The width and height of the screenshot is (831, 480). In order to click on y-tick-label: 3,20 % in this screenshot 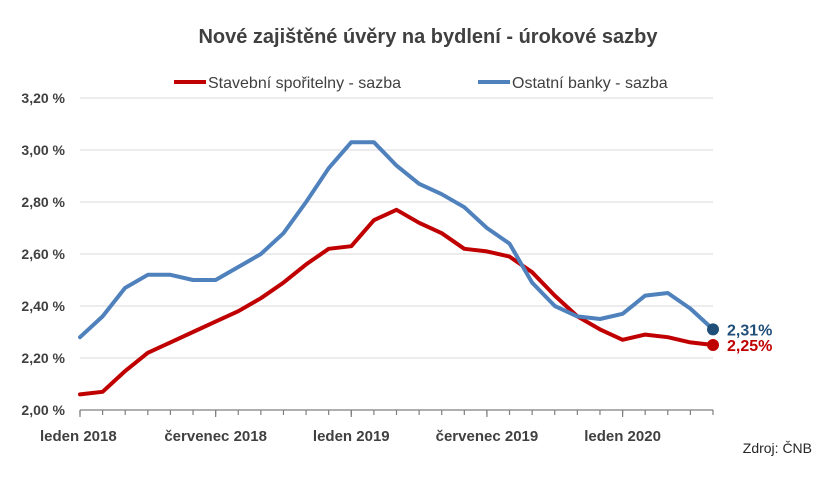, I will do `click(43, 98)`.